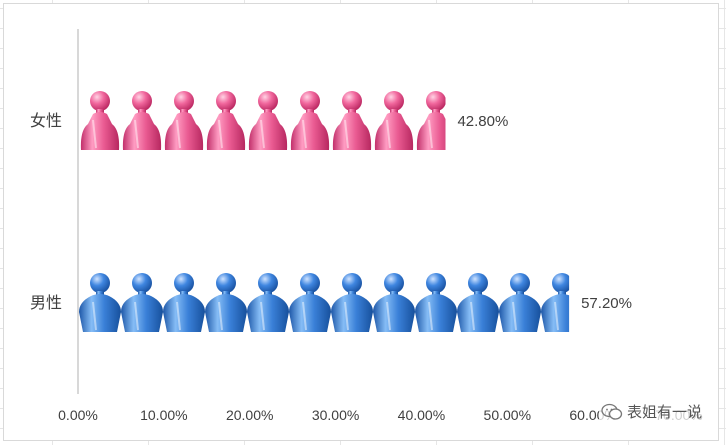  Describe the element at coordinates (46, 302) in the screenshot. I see `category-label-male: 男性` at that location.